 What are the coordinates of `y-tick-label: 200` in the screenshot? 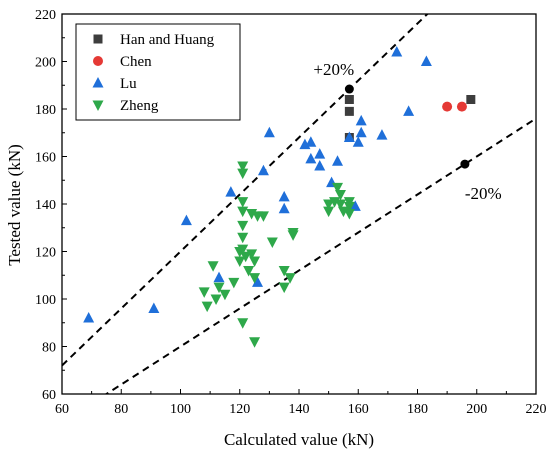 It's located at (45, 63).